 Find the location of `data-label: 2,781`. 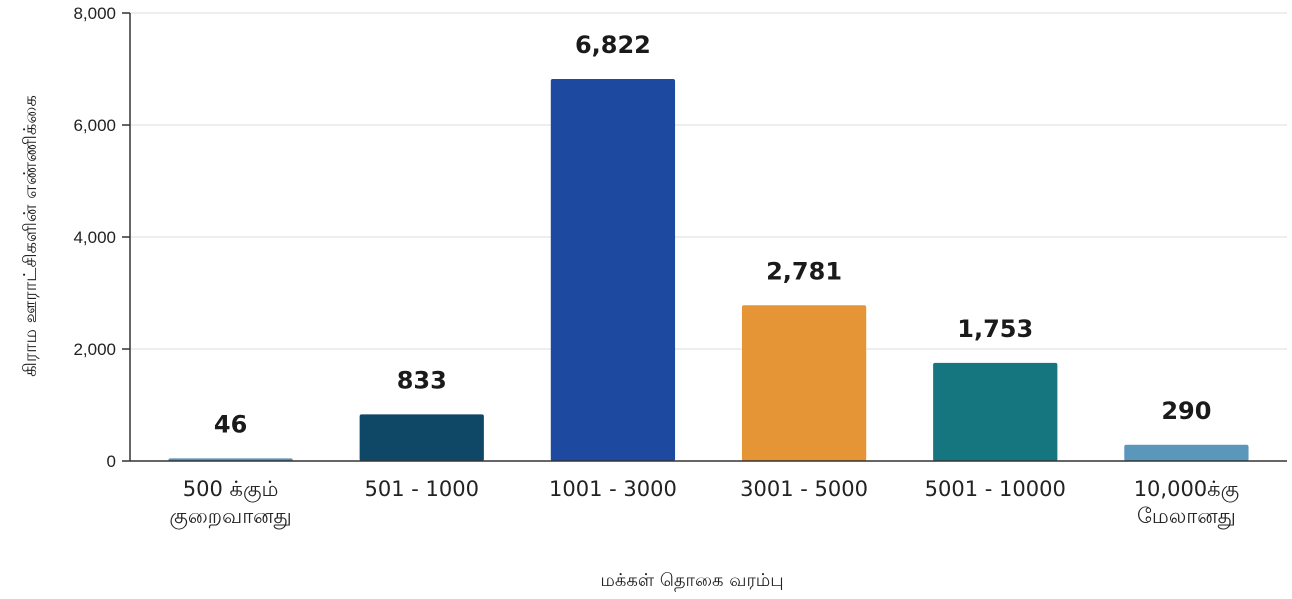

data-label: 2,781 is located at coordinates (804, 271).